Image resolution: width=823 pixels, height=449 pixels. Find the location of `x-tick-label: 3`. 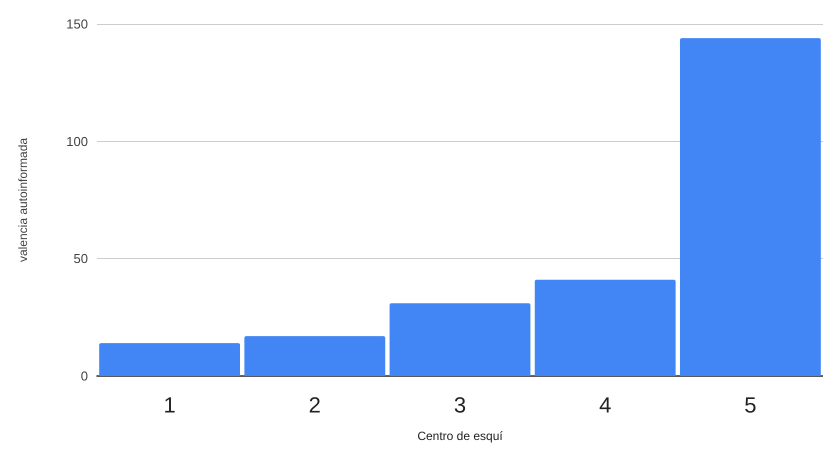

x-tick-label: 3 is located at coordinates (460, 405).